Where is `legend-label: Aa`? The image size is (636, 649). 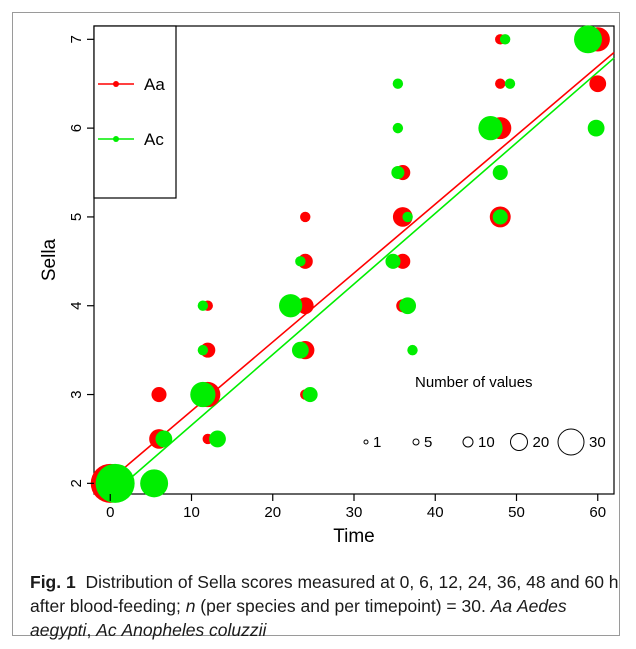 legend-label: Aa is located at coordinates (154, 84).